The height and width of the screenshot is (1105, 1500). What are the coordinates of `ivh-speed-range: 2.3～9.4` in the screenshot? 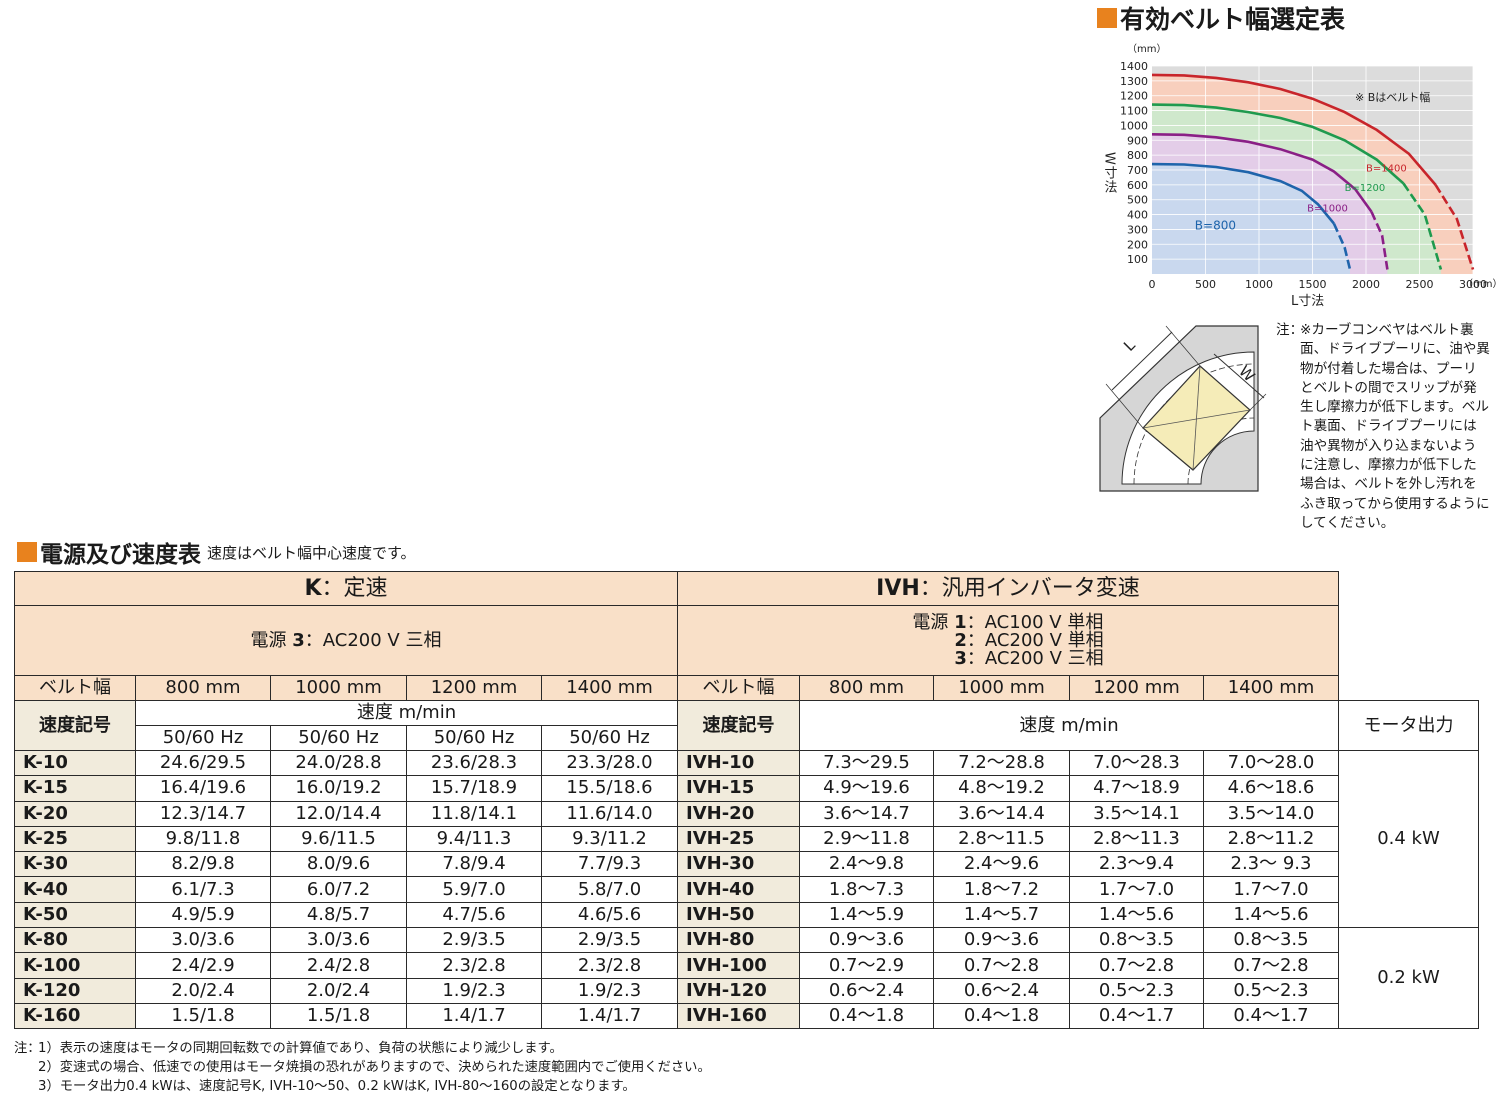 It's located at (1136, 864).